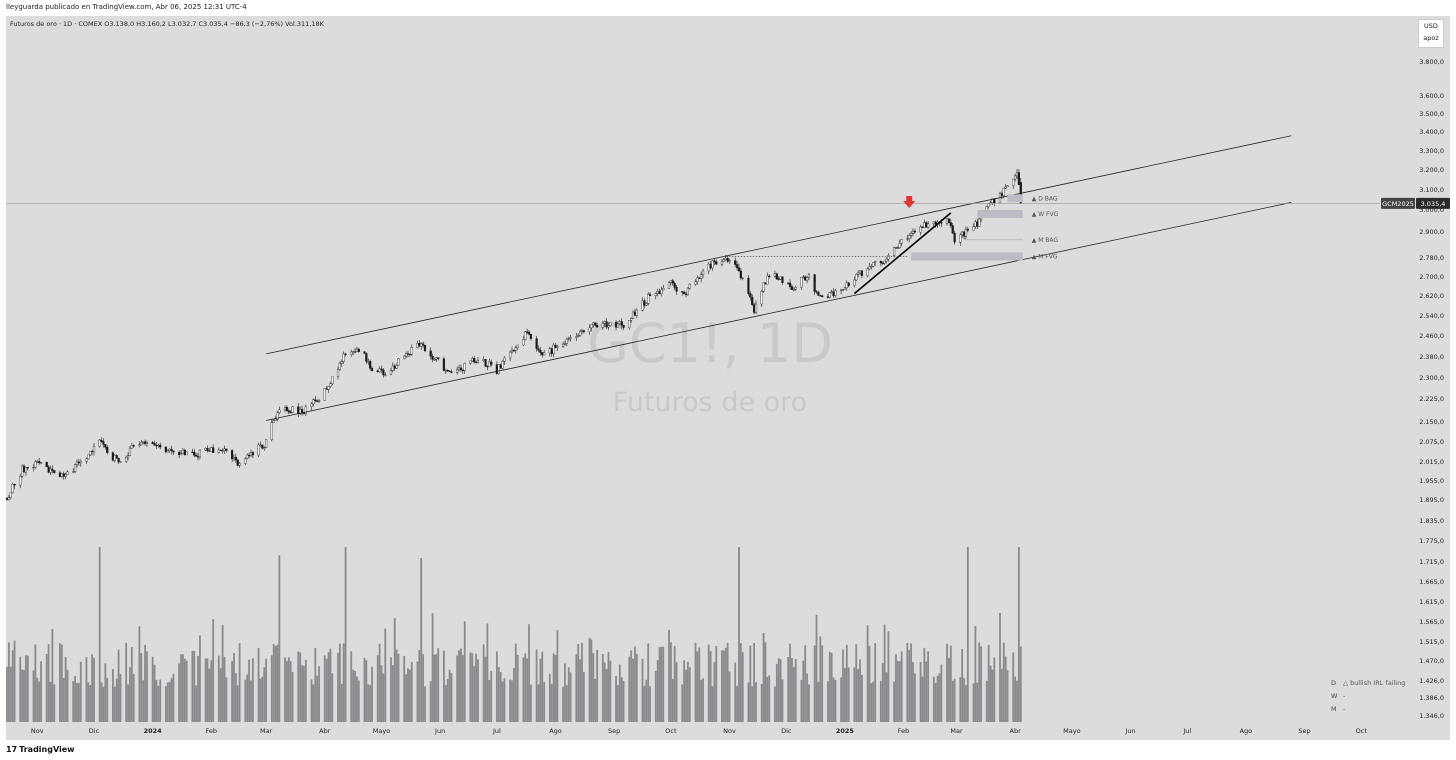 This screenshot has width=1456, height=760. Describe the element at coordinates (1431, 500) in the screenshot. I see `y-tick-label: 1.895,0` at that location.